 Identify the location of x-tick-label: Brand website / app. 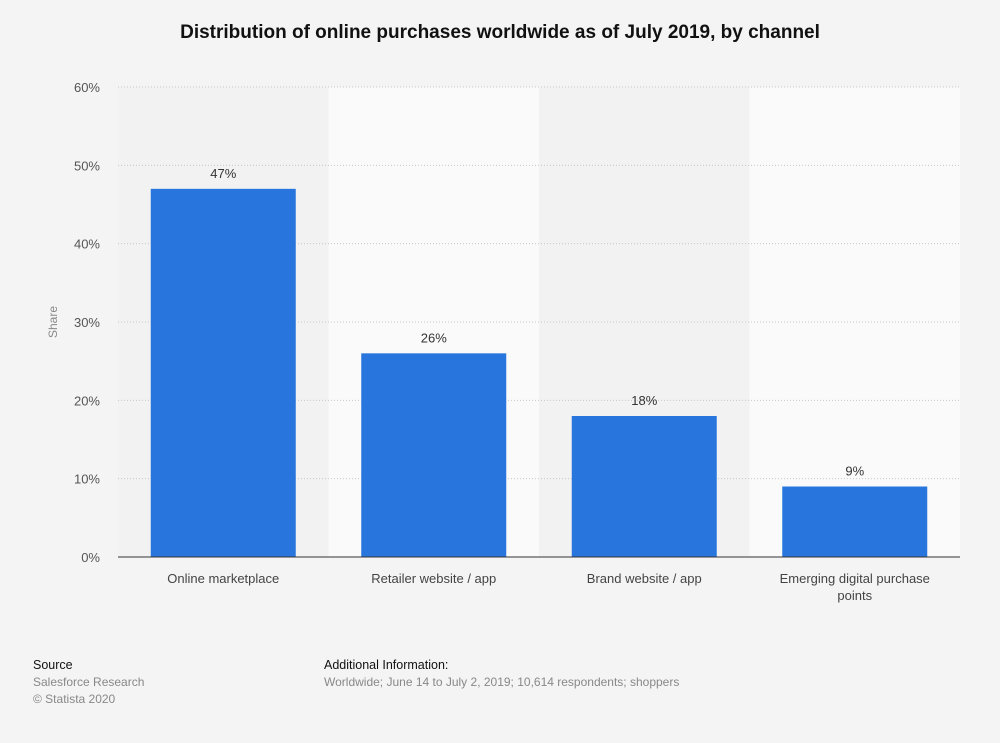
(644, 578).